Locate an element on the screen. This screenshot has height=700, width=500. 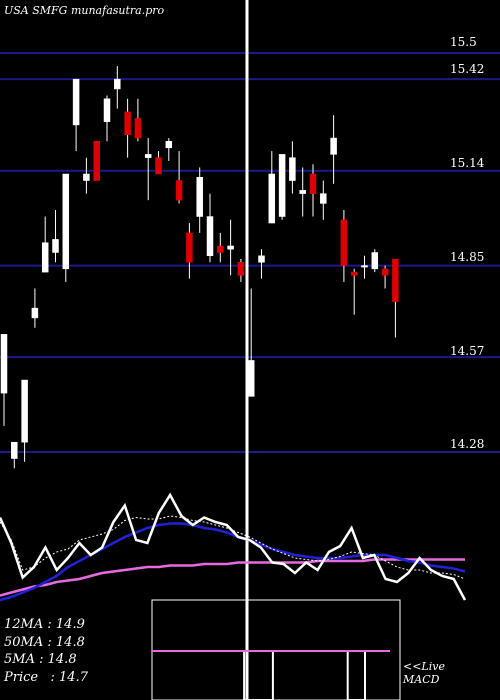
y-tick-label: 14.28 is located at coordinates (467, 444).